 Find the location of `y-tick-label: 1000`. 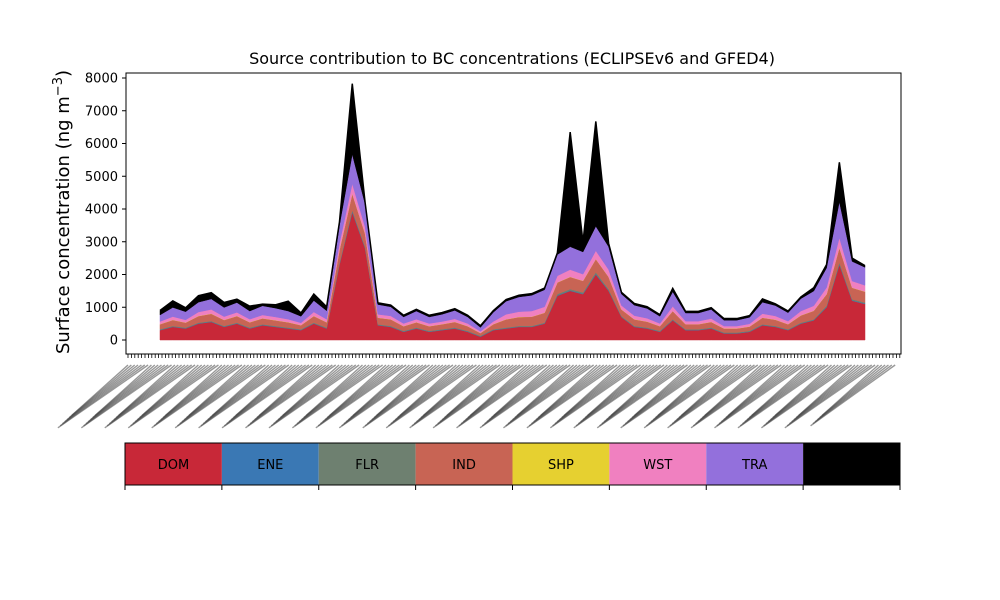

y-tick-label: 1000 is located at coordinates (101, 308).